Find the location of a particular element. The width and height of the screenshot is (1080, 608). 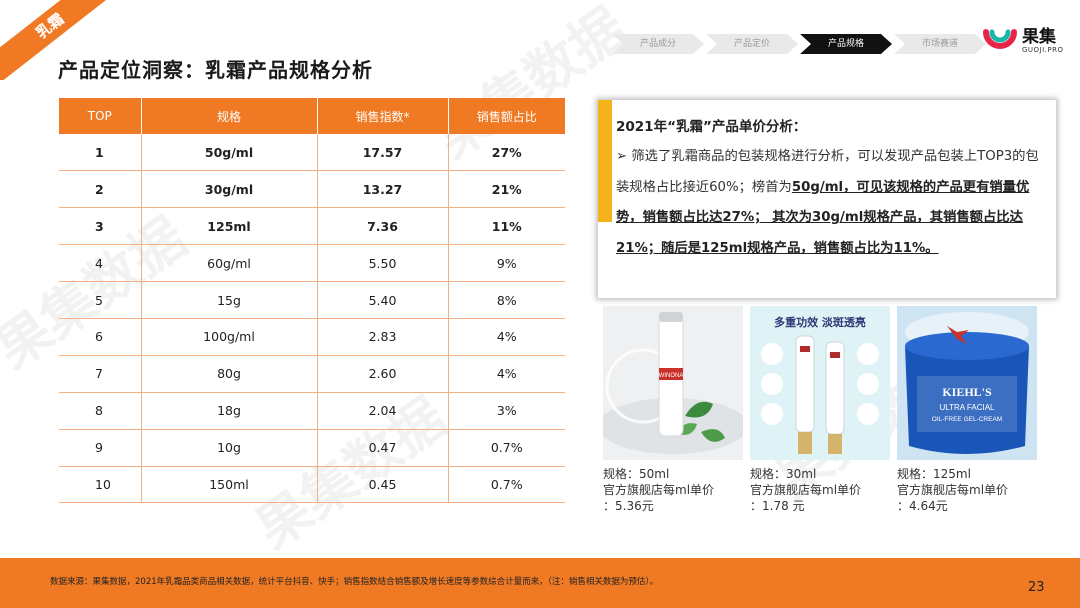

logo-sub: GUOJI.PRO is located at coordinates (1043, 49).